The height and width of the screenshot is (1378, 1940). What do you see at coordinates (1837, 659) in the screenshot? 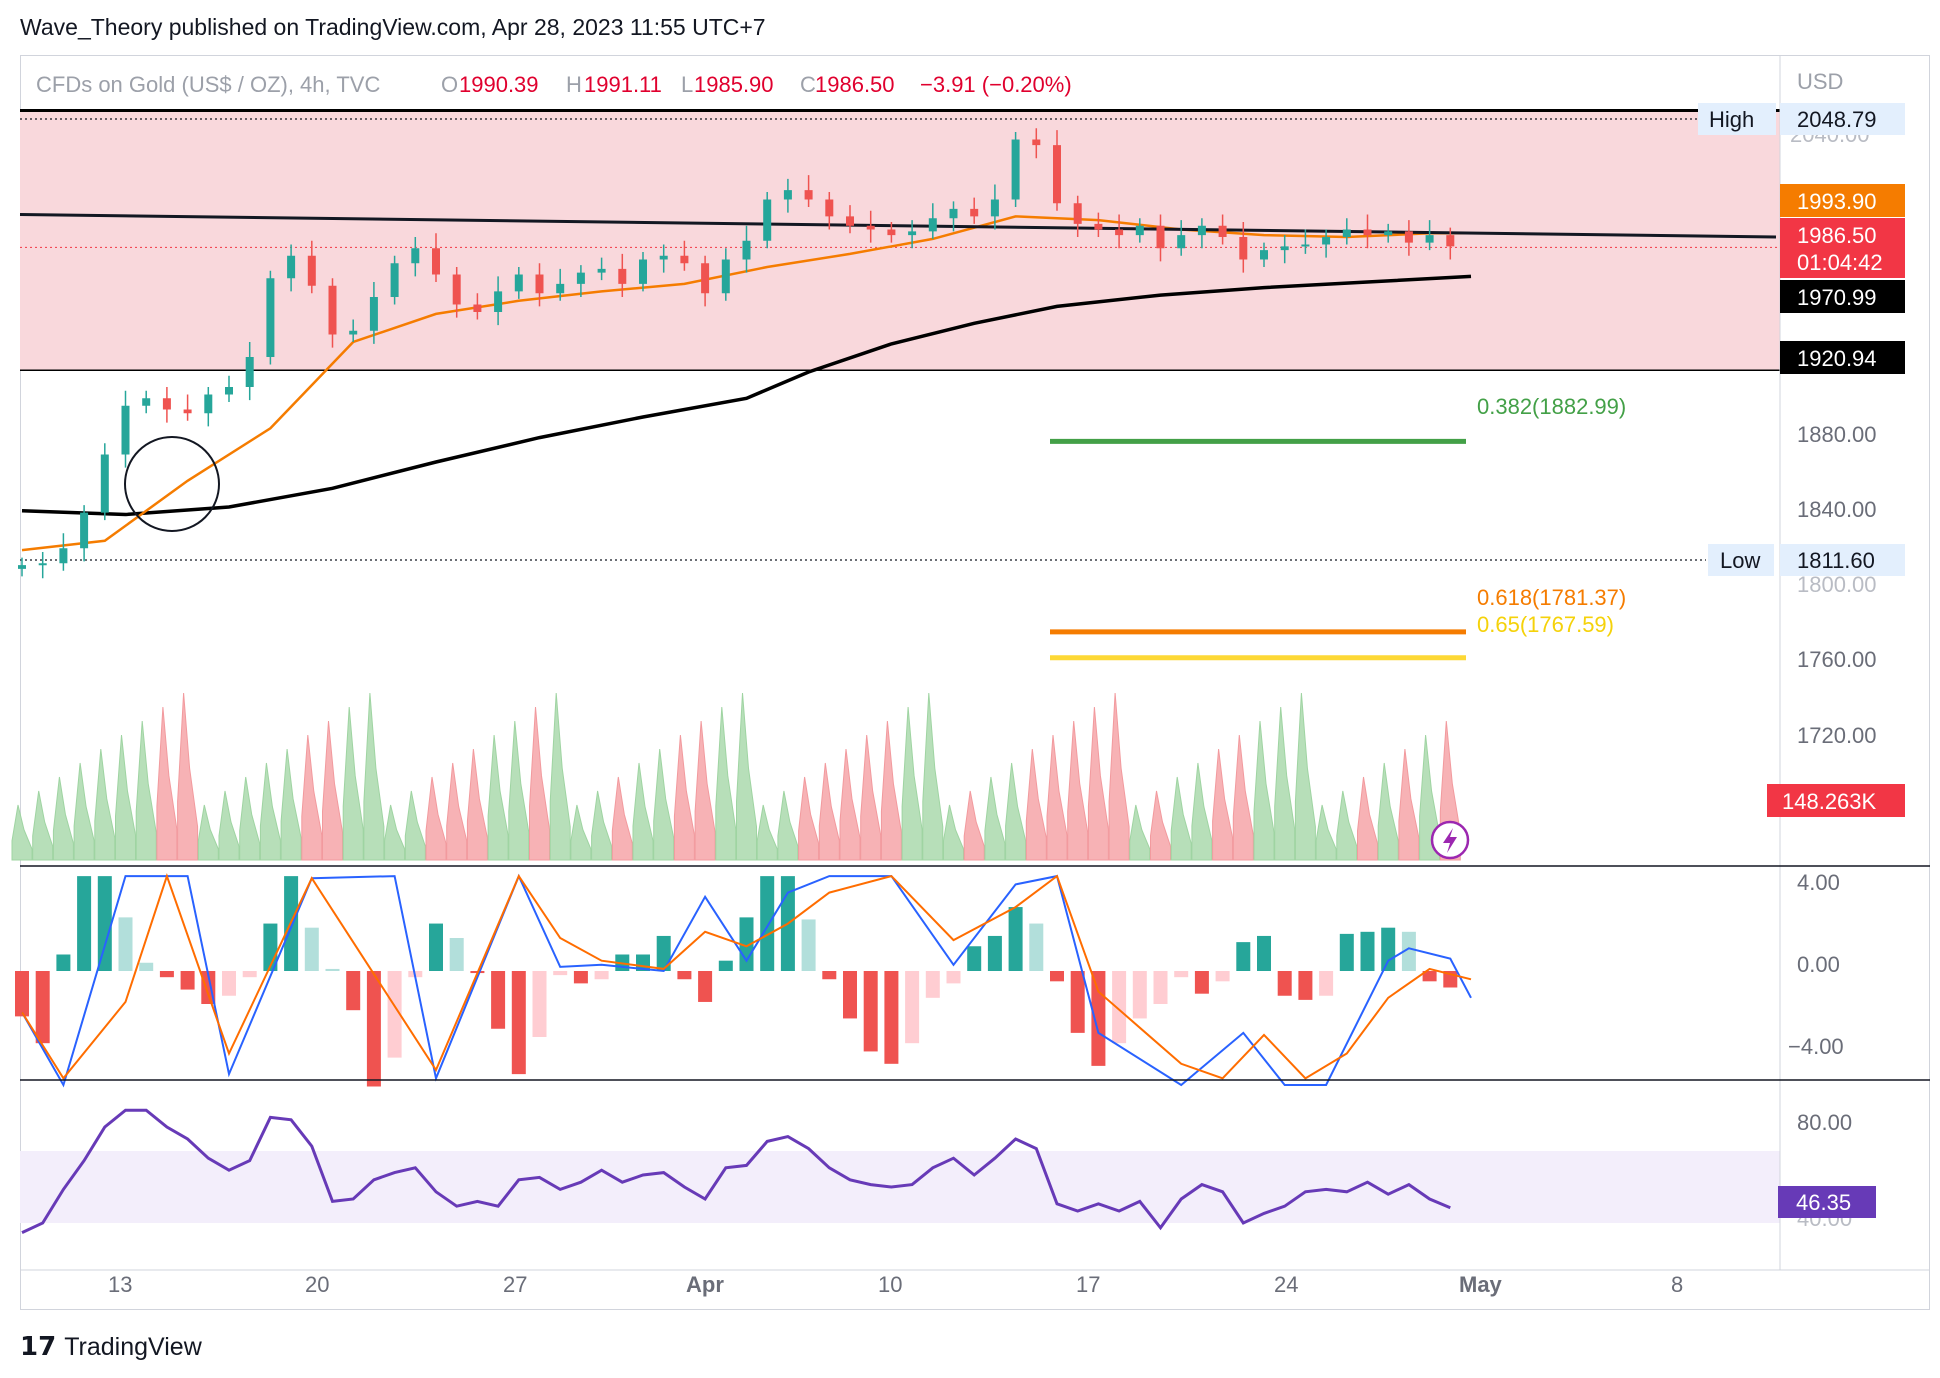
I see `y-tick-1760: 1760.00` at bounding box center [1837, 659].